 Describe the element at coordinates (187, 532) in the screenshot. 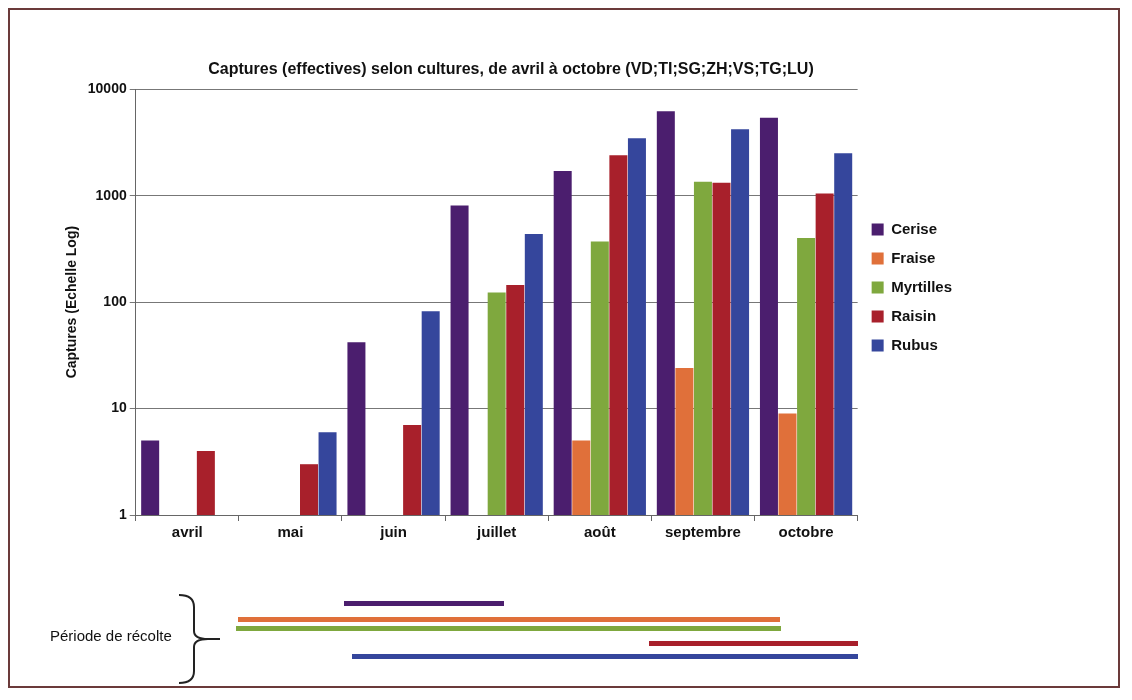

I see `x-tick-label: avril` at that location.